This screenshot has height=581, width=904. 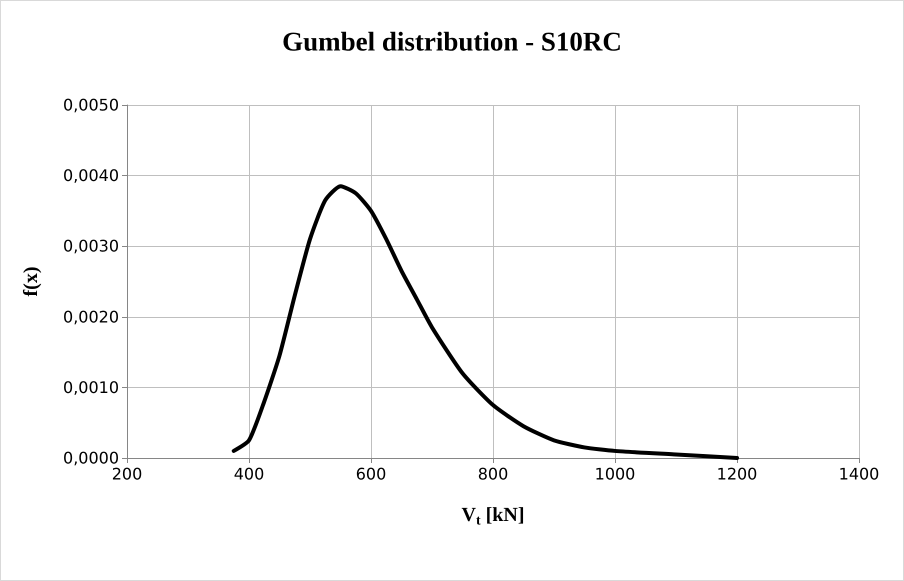 I want to click on y-tick-label: 0,0040, so click(x=91, y=176).